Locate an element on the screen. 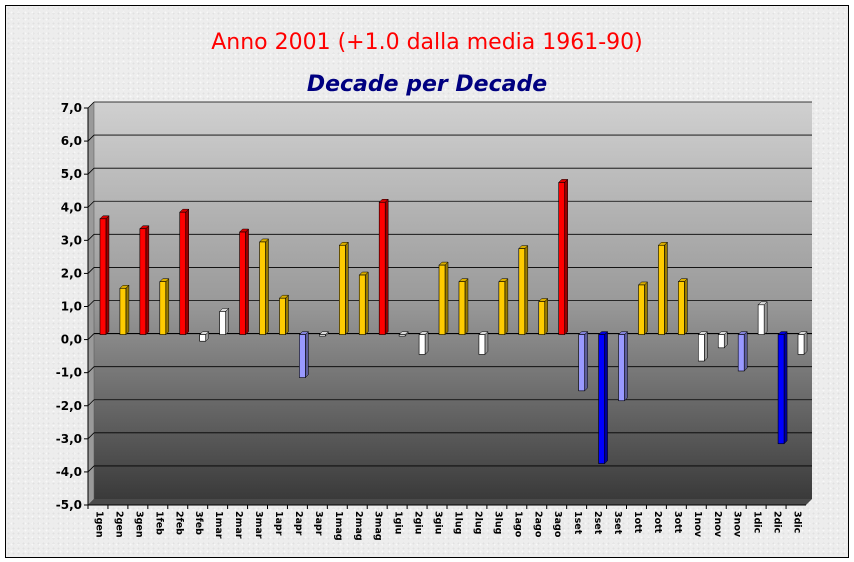  x-tick-label: 3mar is located at coordinates (258, 525).